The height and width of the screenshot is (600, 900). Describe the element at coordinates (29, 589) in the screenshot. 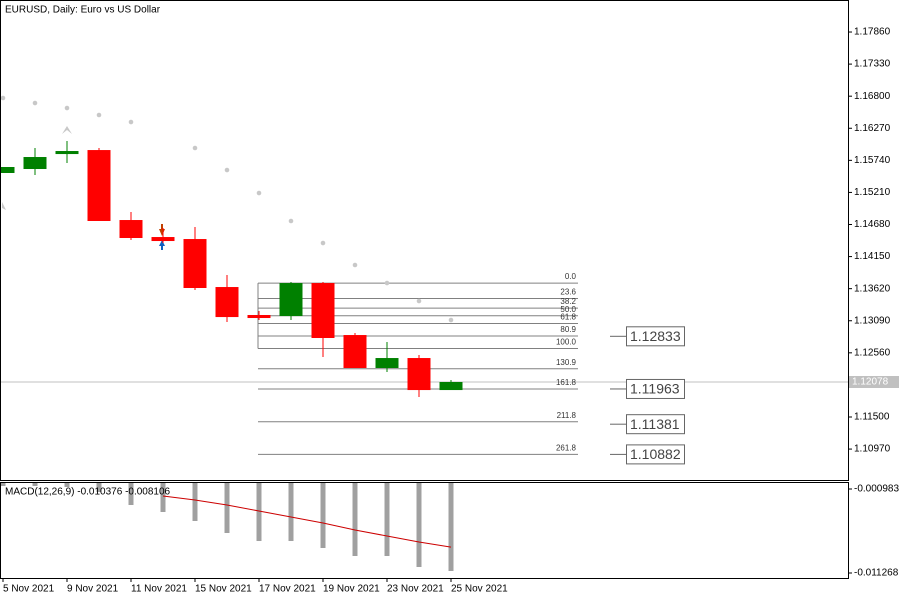

I see `x-tick-label: 5 Nov 2021` at that location.